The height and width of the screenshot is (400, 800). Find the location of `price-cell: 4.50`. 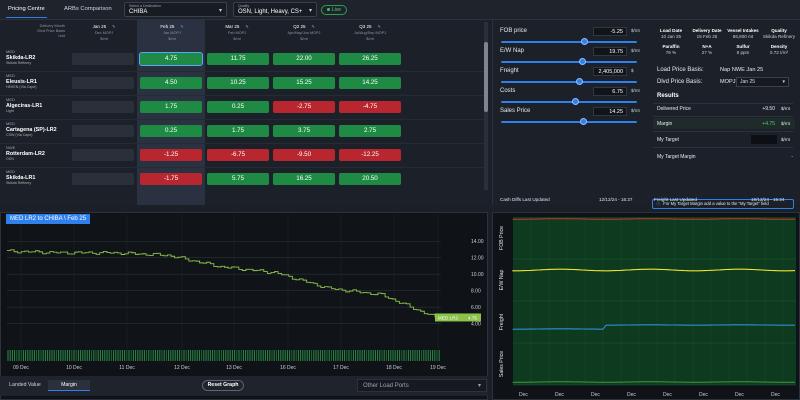

price-cell: 4.50 is located at coordinates (171, 83).